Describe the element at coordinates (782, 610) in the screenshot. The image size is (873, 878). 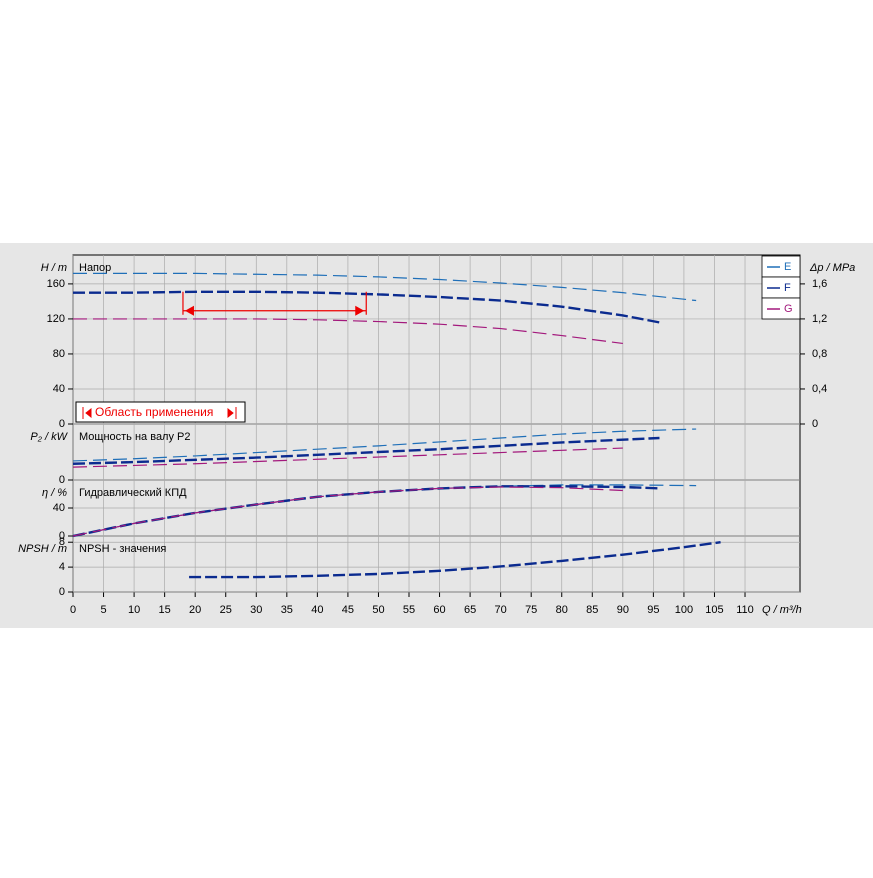
I see `x-axis-label: Q / m³/h` at that location.